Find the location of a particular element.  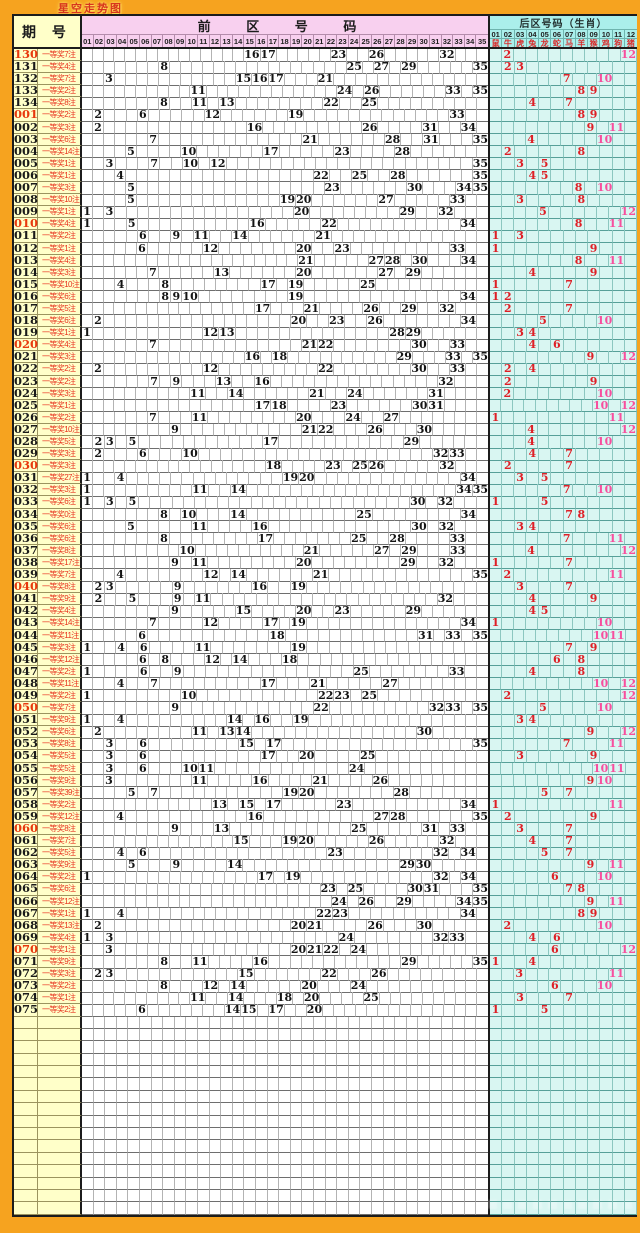

prize-label: 一等奖1注 is located at coordinates (60, 248).